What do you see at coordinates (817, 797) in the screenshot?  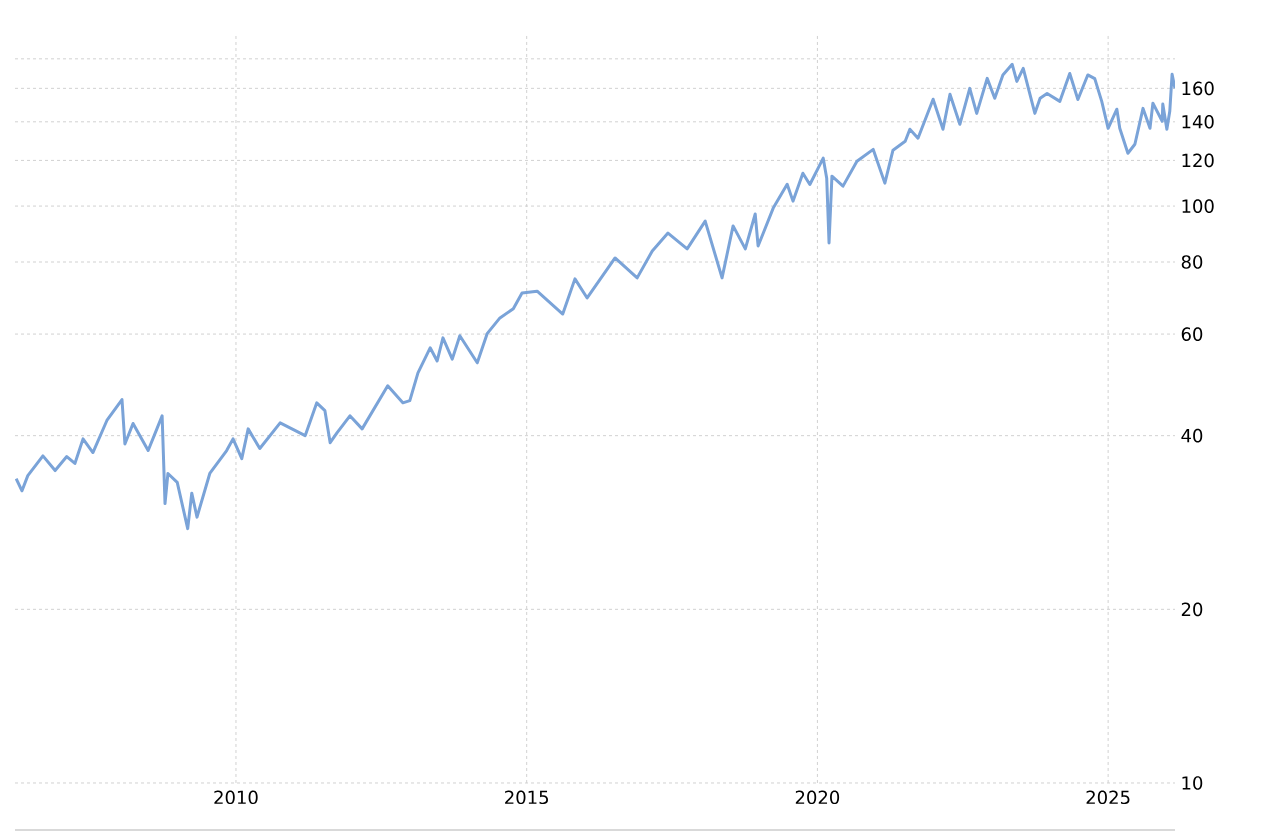 I see `x-tick-label: 2020` at bounding box center [817, 797].